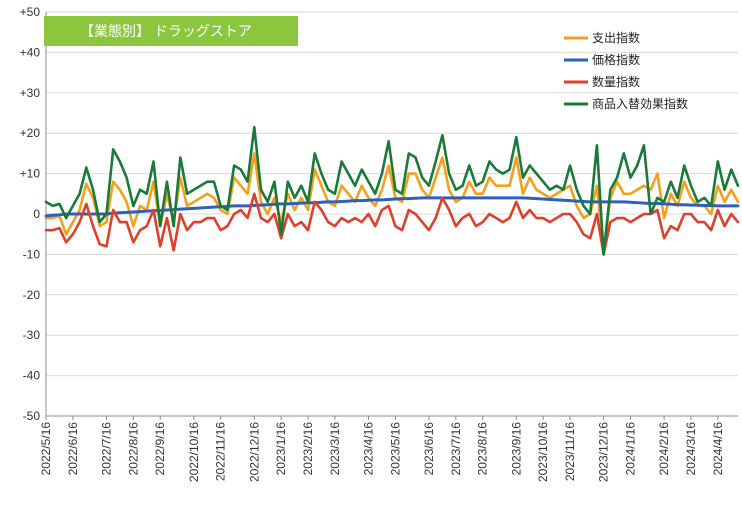 Image resolution: width=742 pixels, height=515 pixels. What do you see at coordinates (73, 449) in the screenshot?
I see `x-tick-label: 2022/6/16` at bounding box center [73, 449].